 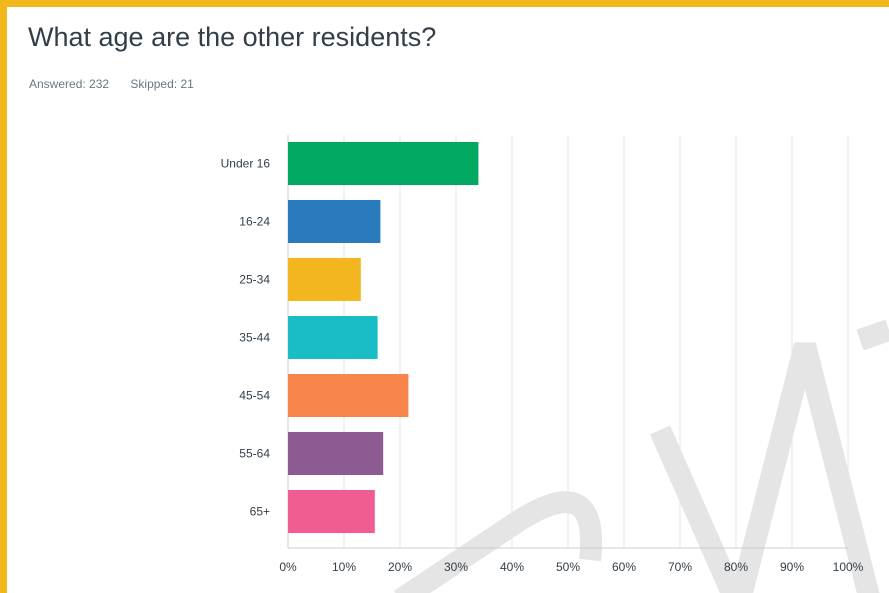 I want to click on x-tick-label: 20%, so click(x=400, y=567).